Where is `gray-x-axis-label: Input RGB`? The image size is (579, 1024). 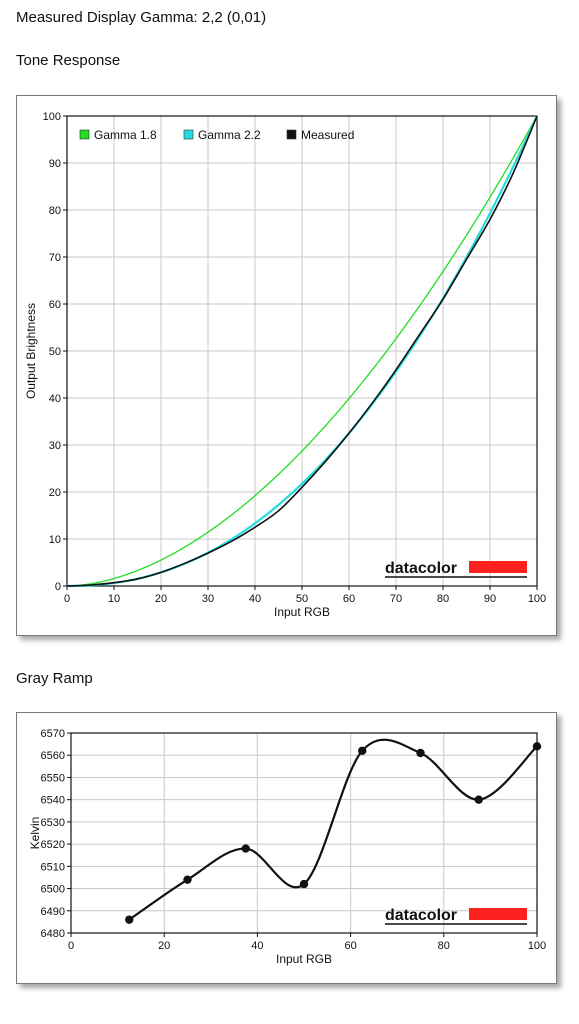 gray-x-axis-label: Input RGB is located at coordinates (304, 959).